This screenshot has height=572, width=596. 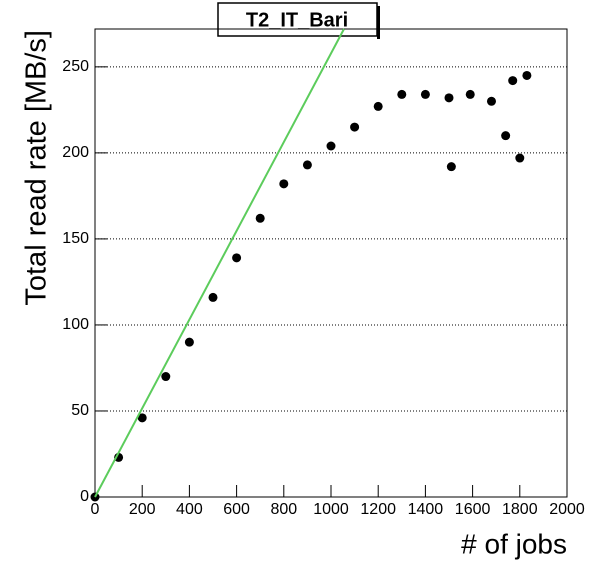 I want to click on x-tick-label: 800, so click(x=283, y=509).